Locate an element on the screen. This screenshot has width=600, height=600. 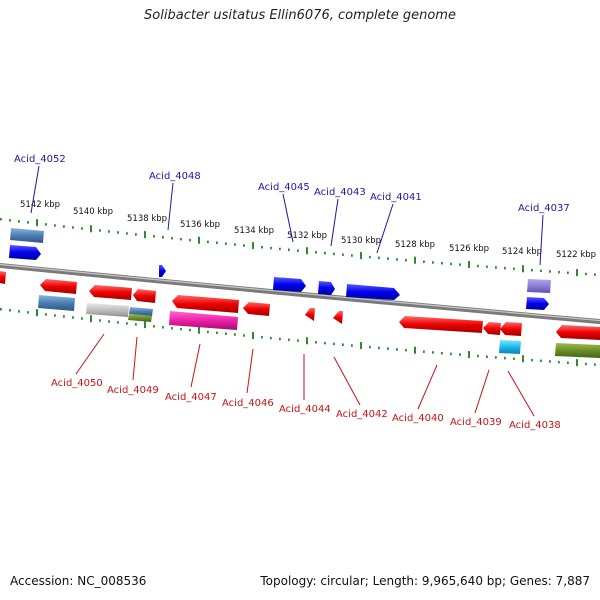
reverse-leader-lines is located at coordinates (305, 375).